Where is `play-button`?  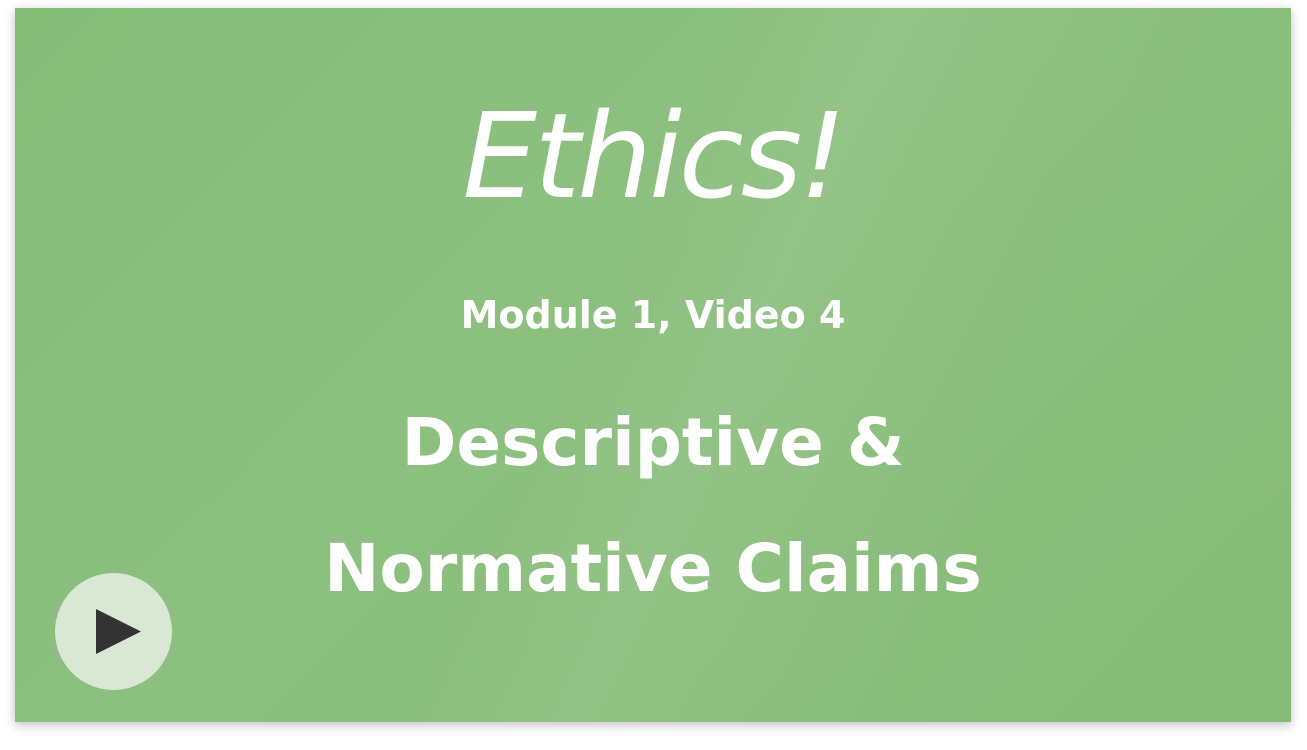 play-button is located at coordinates (113, 631).